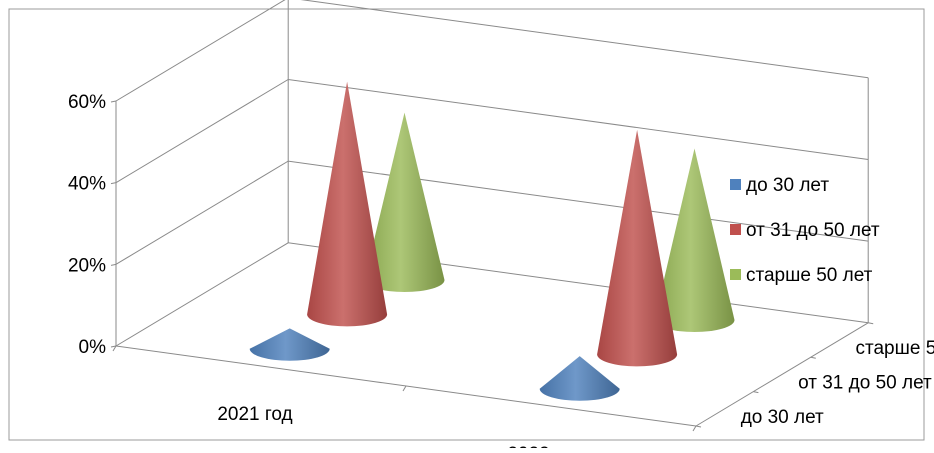 The height and width of the screenshot is (453, 934). What do you see at coordinates (813, 230) in the screenshot?
I see `legend-label: от 31 до 50 лет` at bounding box center [813, 230].